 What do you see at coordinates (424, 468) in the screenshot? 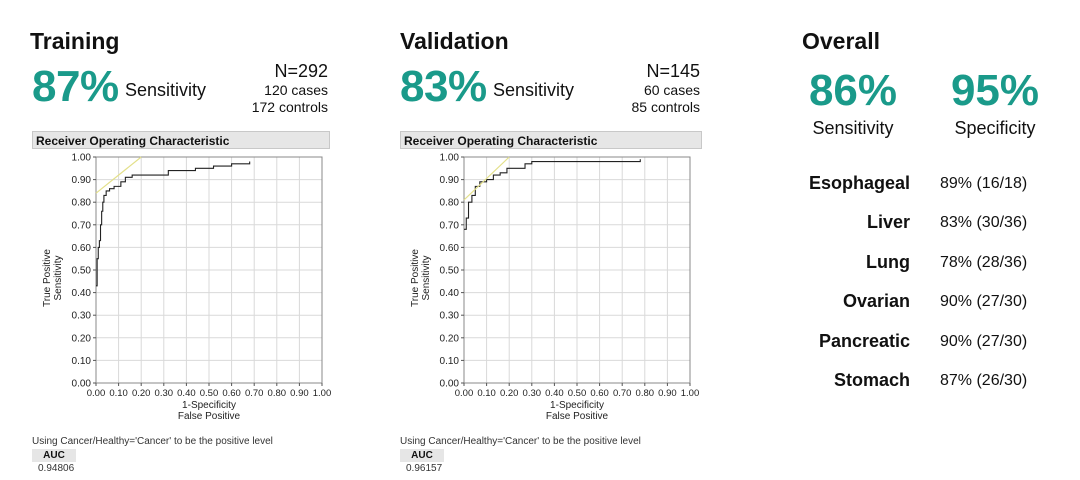
I see `validation-auc-value: 0.96157` at bounding box center [424, 468].